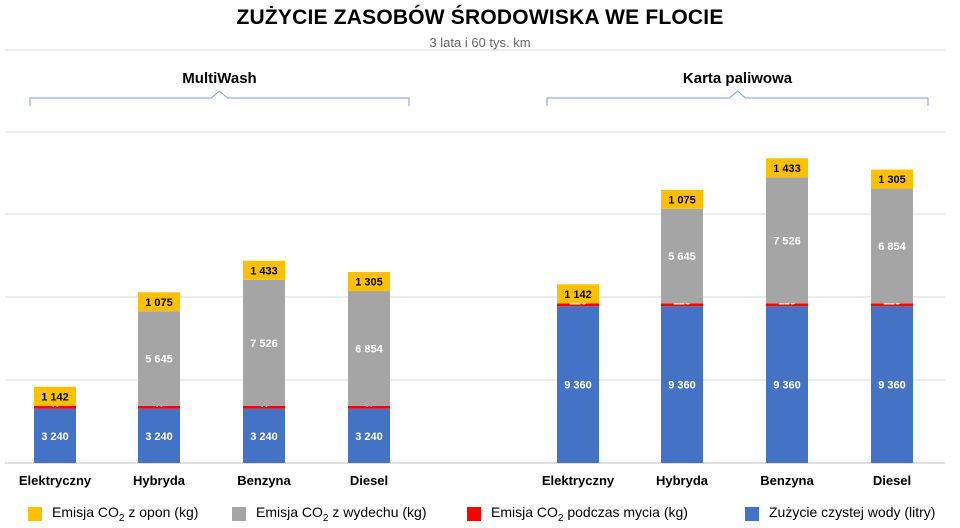  I want to click on data-label-multiwash-benzyna-zuzycie-czystej-wody-litry: 3 240, so click(264, 437).